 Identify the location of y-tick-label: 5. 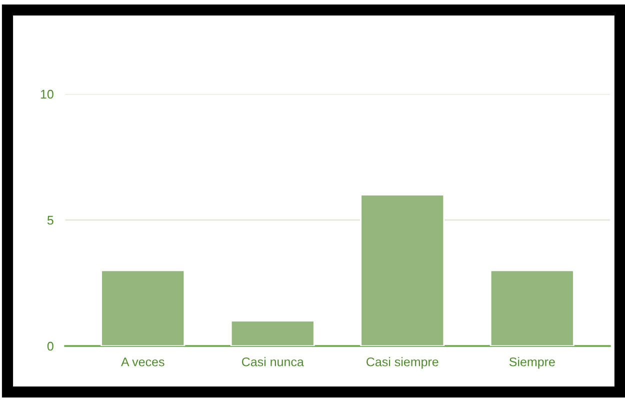
(50, 220).